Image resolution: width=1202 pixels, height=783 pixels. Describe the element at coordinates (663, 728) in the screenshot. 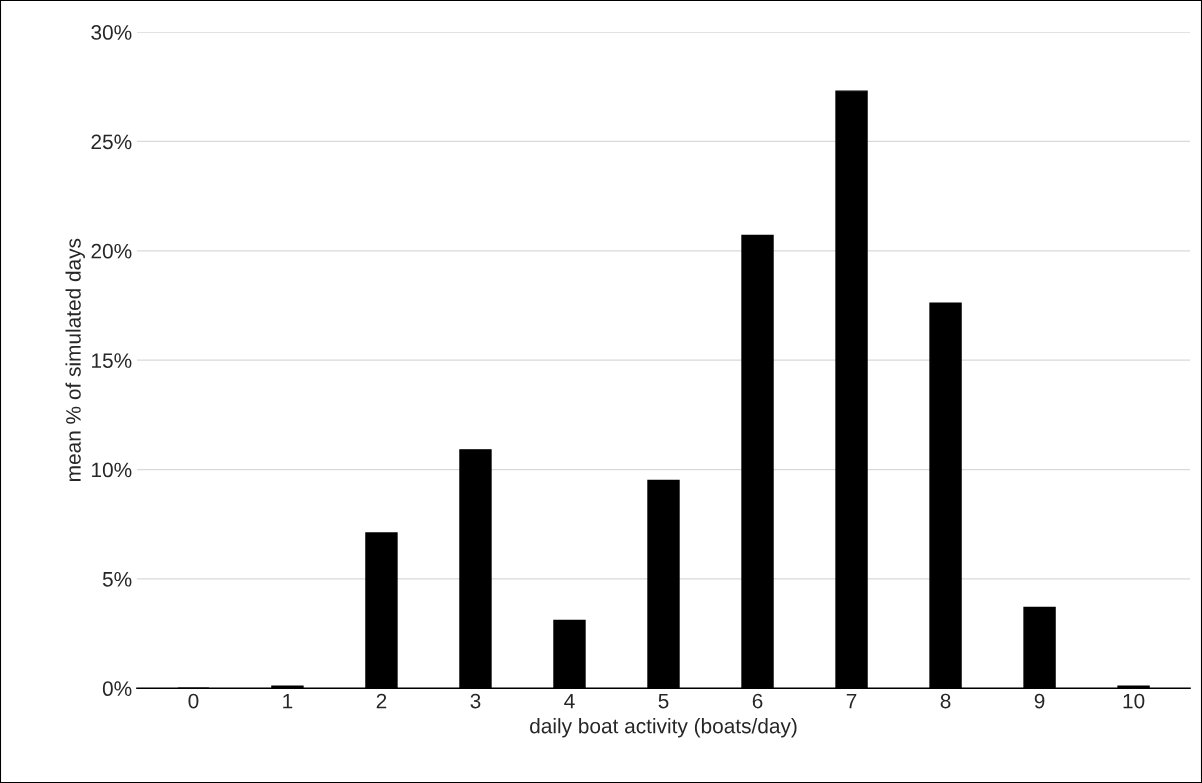

I see `x-axis-title: daily boat activity (boats/day)` at that location.